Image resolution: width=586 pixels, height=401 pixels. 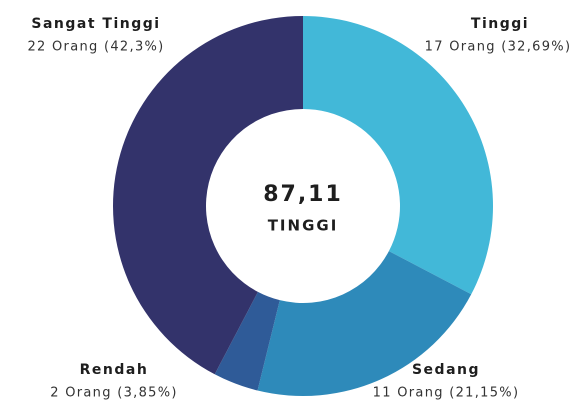 What do you see at coordinates (498, 47) in the screenshot?
I see `slice-value-label: 17 Orang (32,69%)` at bounding box center [498, 47].